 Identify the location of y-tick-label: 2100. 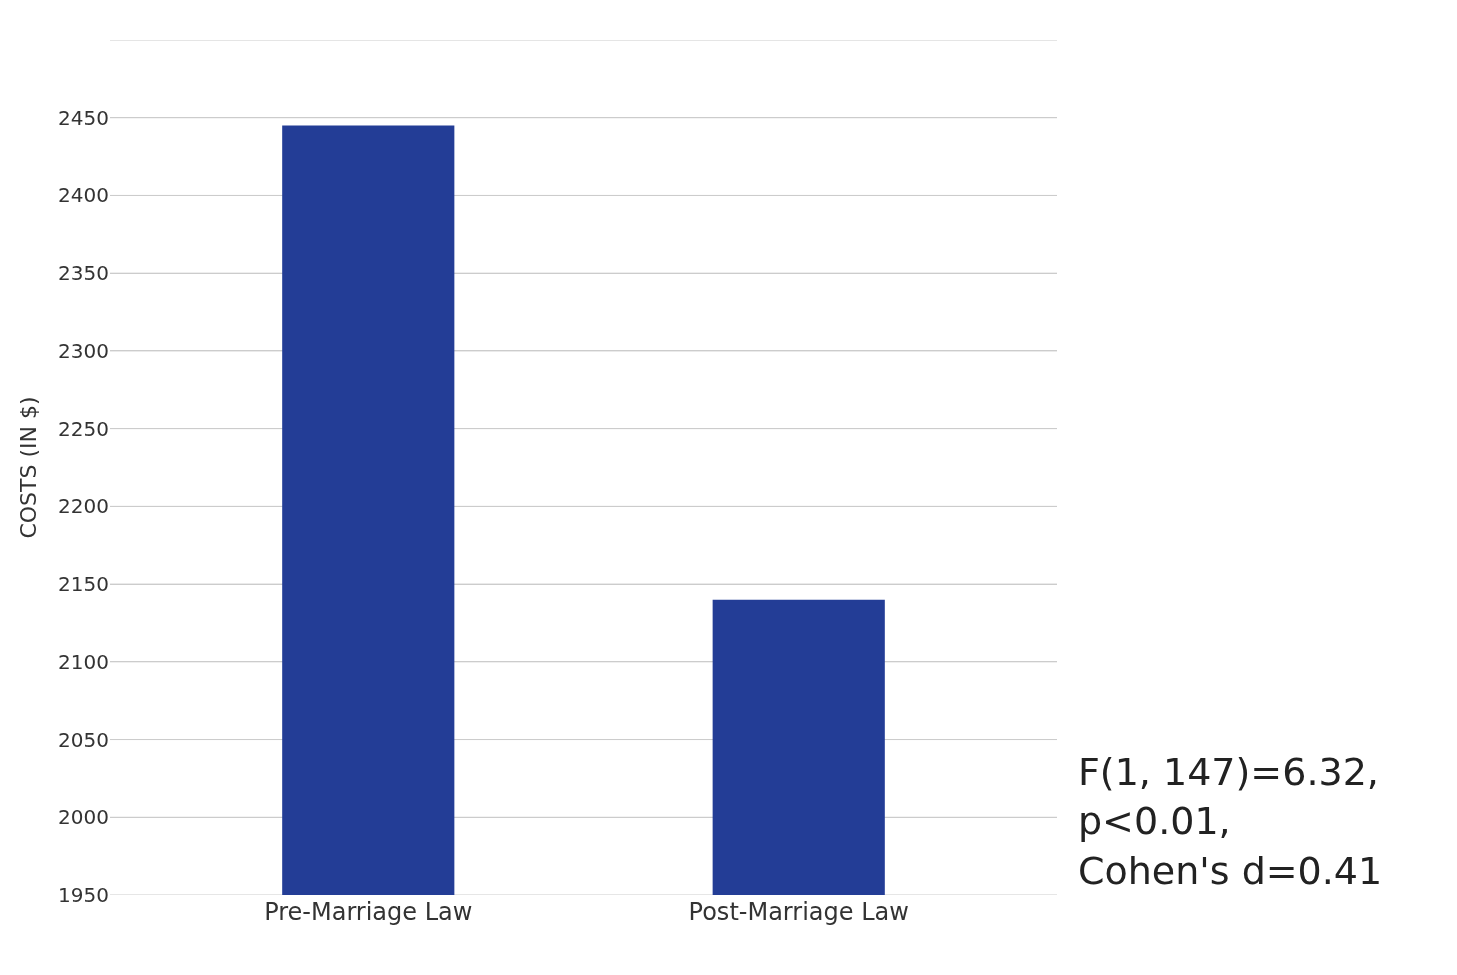
(83, 661).